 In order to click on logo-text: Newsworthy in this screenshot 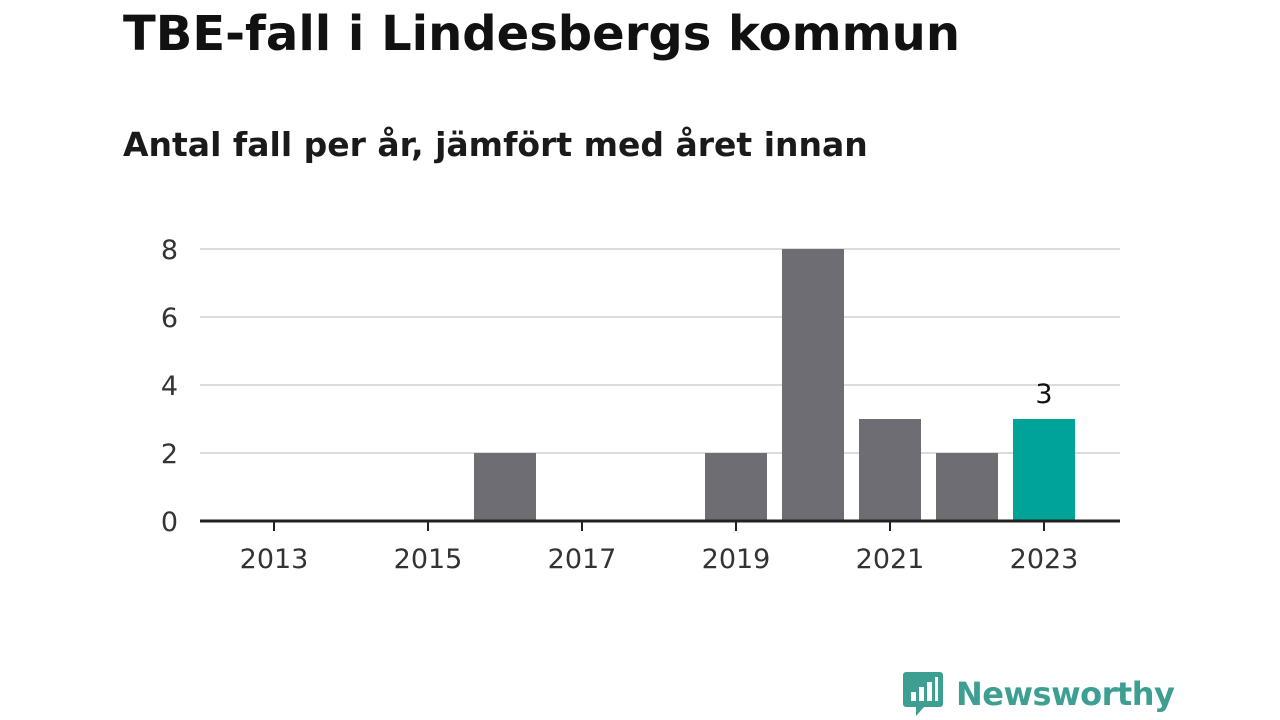, I will do `click(1065, 694)`.